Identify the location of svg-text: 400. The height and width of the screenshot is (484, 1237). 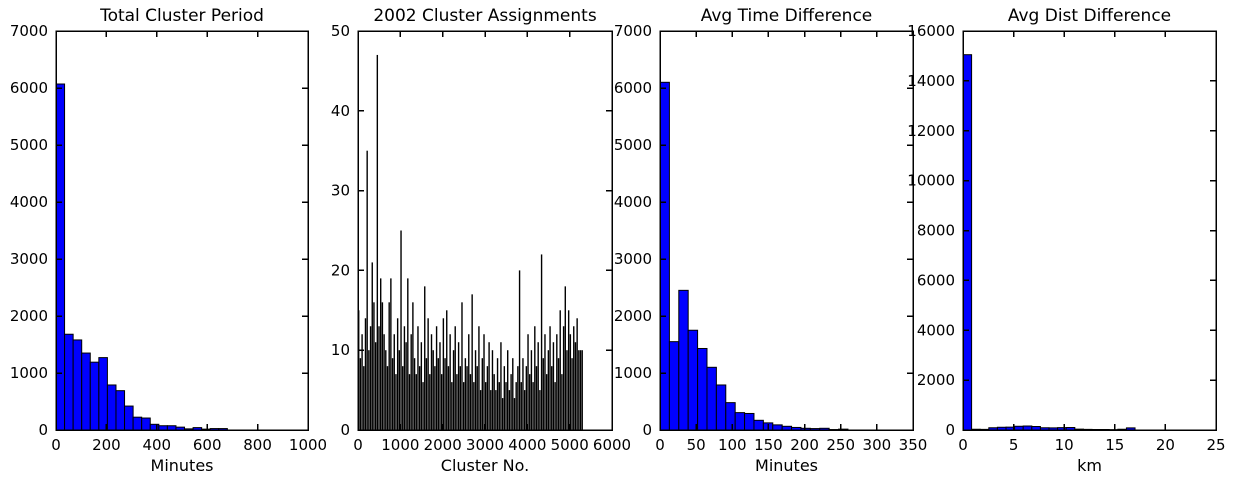
(156, 445).